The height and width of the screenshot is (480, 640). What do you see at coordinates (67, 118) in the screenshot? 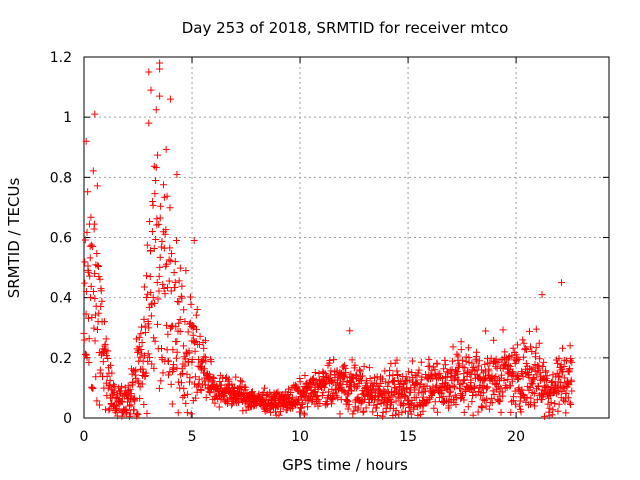
I see `y-tick-label: 1` at bounding box center [67, 118].